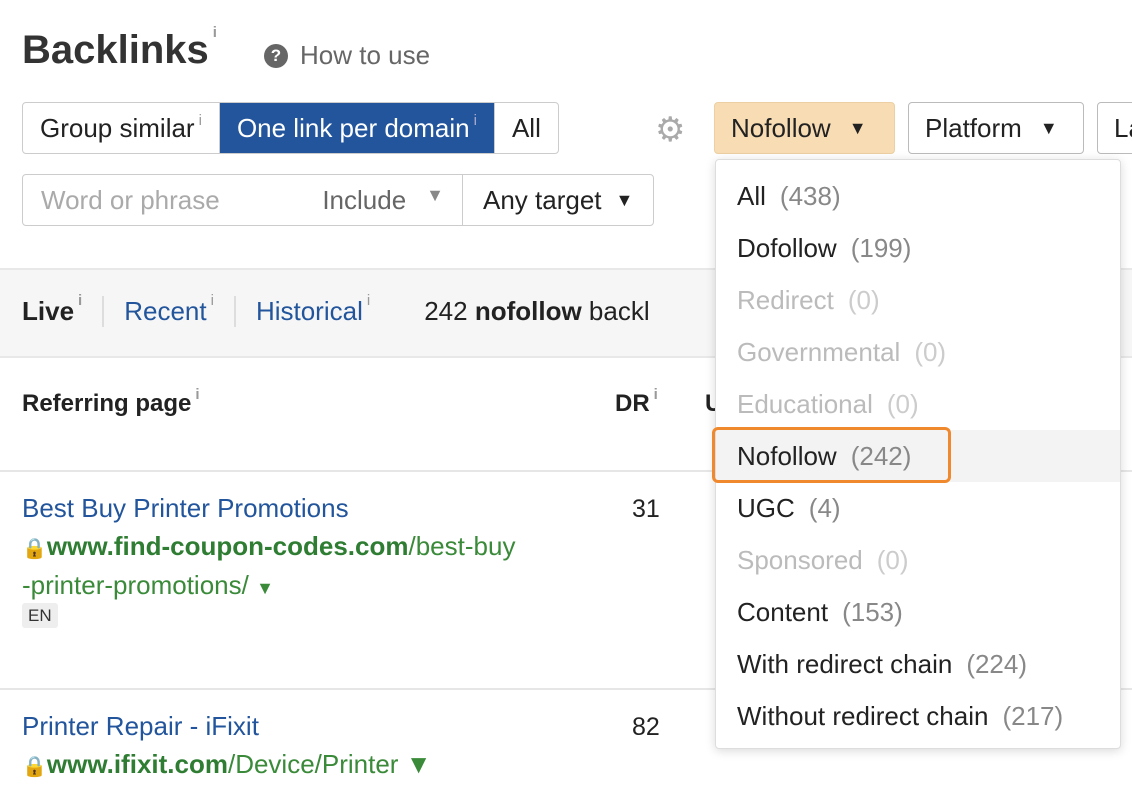 This screenshot has width=1132, height=785. Describe the element at coordinates (805, 403) in the screenshot. I see `menu-item-label: Educational` at that location.